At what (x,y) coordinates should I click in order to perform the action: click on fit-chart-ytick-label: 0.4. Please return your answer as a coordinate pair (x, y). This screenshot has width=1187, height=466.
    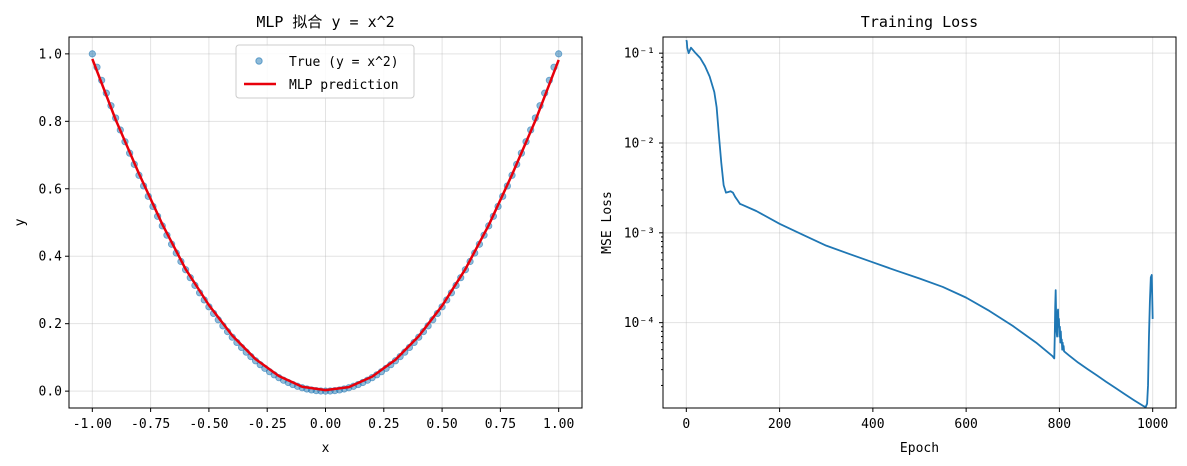
    Looking at the image, I should click on (51, 257).